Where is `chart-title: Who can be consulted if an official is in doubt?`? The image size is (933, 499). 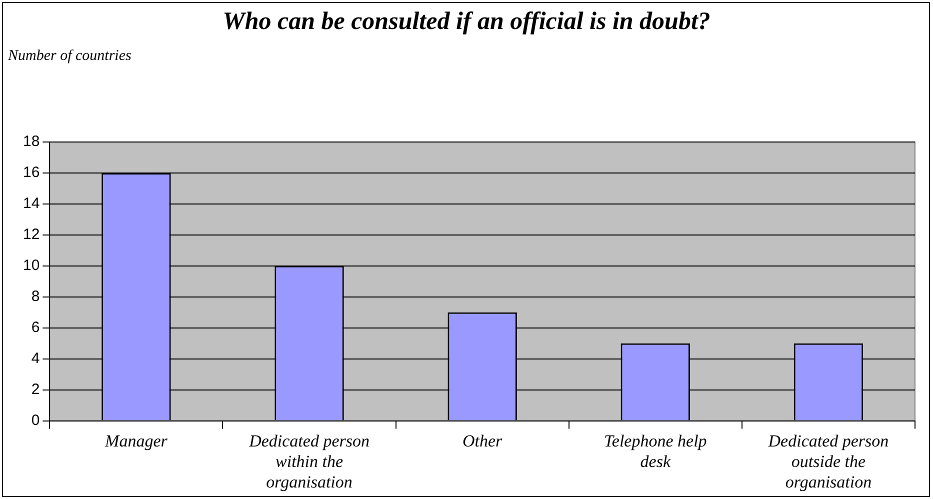
chart-title: Who can be consulted if an official is in doubt? is located at coordinates (467, 22).